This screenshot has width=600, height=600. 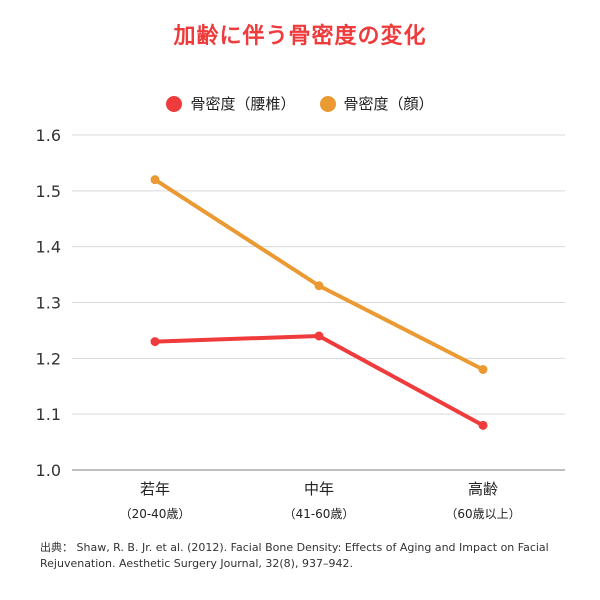 I want to click on y-tick-label: 1.5, so click(x=48, y=191).